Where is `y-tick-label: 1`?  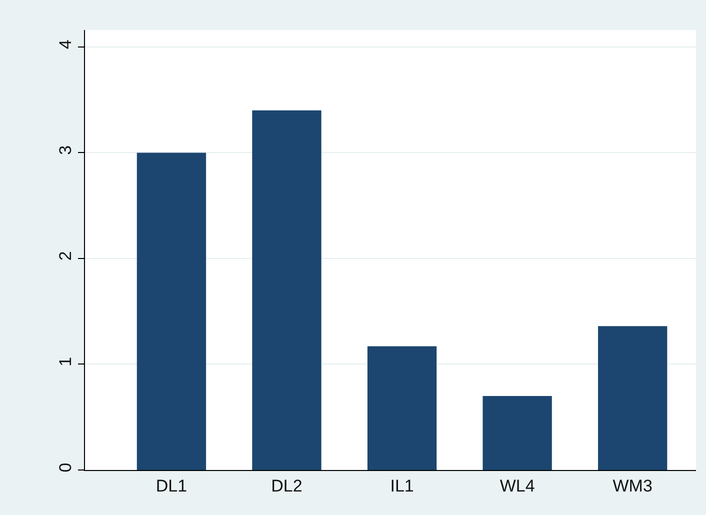 y-tick-label: 1 is located at coordinates (66, 361).